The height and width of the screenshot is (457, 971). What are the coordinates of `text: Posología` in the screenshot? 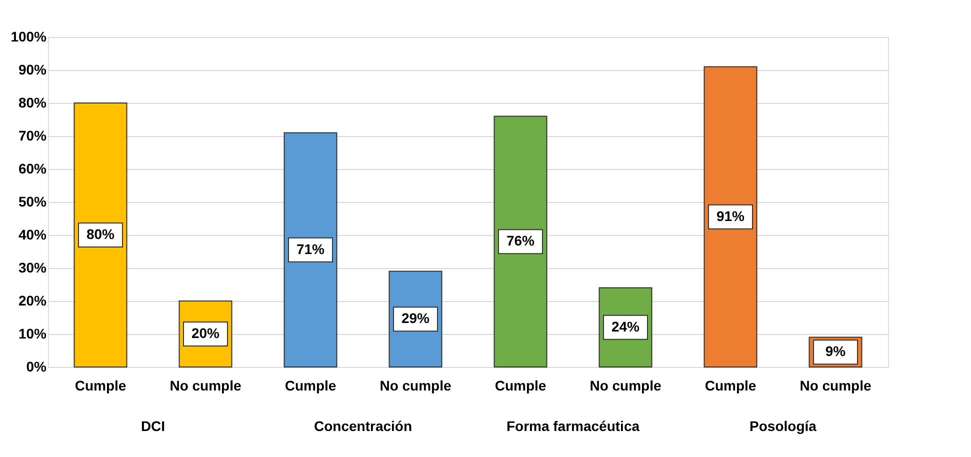 It's located at (783, 426).